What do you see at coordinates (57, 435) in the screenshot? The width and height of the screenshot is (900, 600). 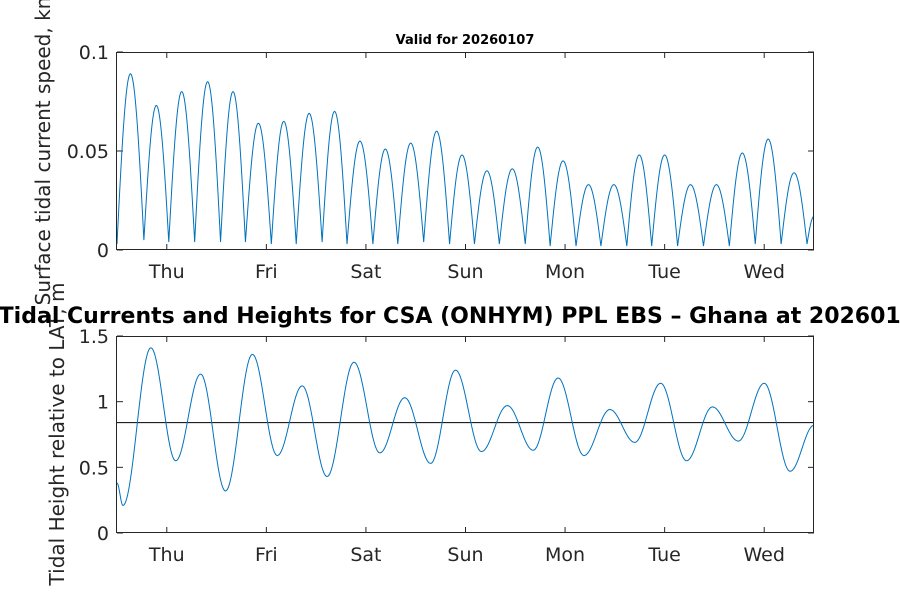 I see `height-y-axis-label: Tidal Height relative to LAT, m` at bounding box center [57, 435].